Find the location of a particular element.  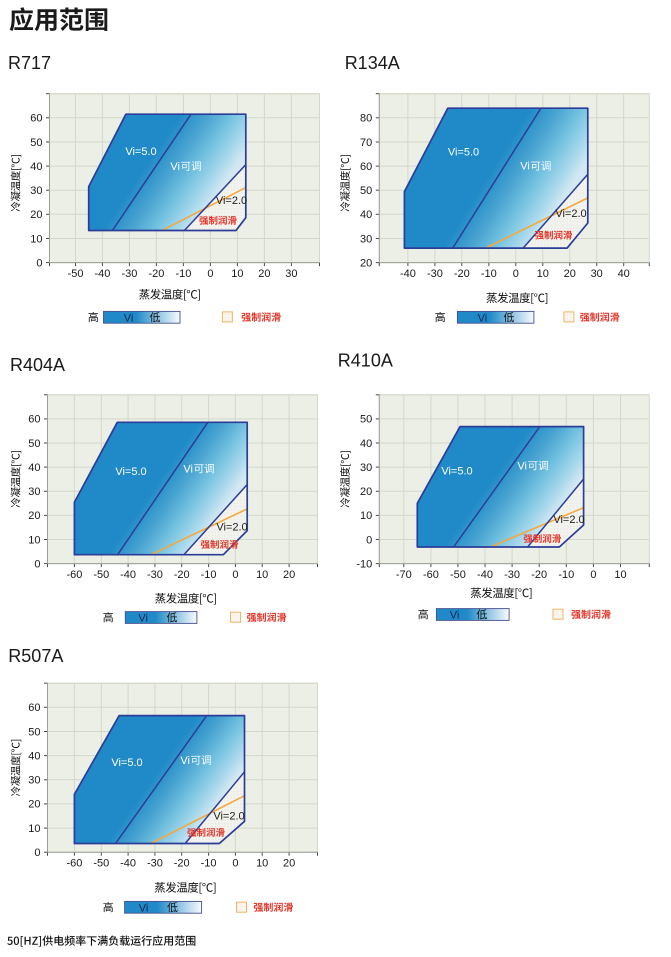

svg-text: R410A is located at coordinates (365, 361).